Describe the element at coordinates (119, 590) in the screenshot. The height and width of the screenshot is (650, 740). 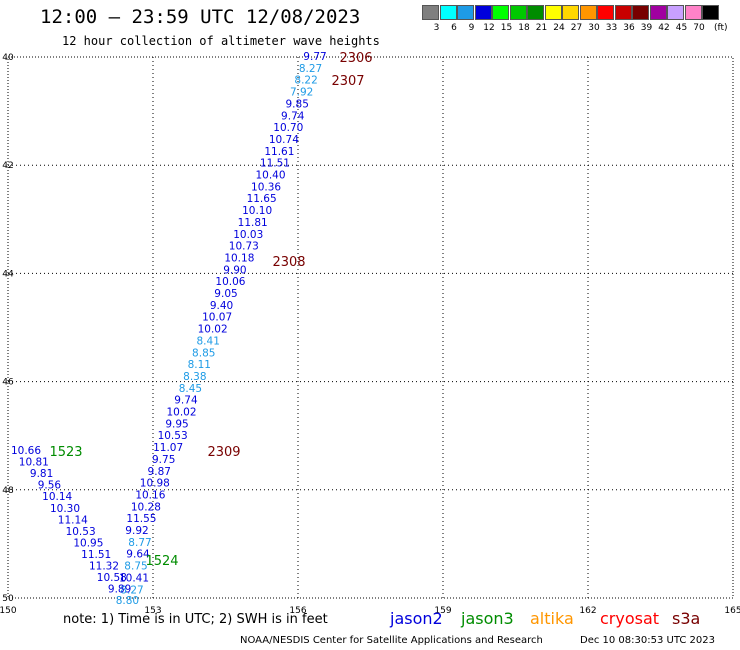
I see `wave-height-point: 9.89` at that location.